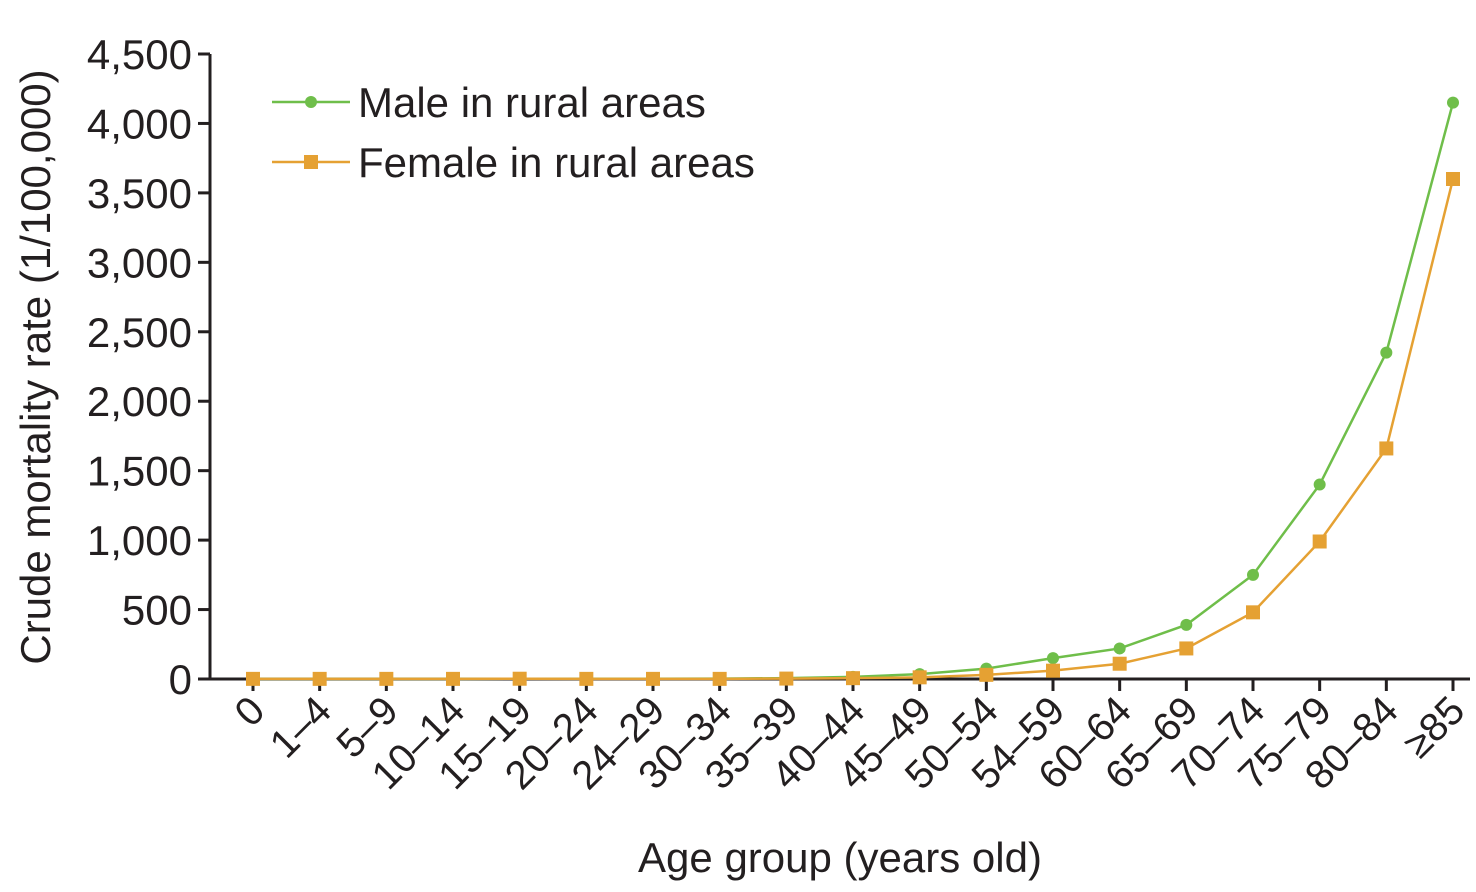 Image resolution: width=1476 pixels, height=892 pixels. Describe the element at coordinates (180, 679) in the screenshot. I see `y-tick-label: 0` at that location.